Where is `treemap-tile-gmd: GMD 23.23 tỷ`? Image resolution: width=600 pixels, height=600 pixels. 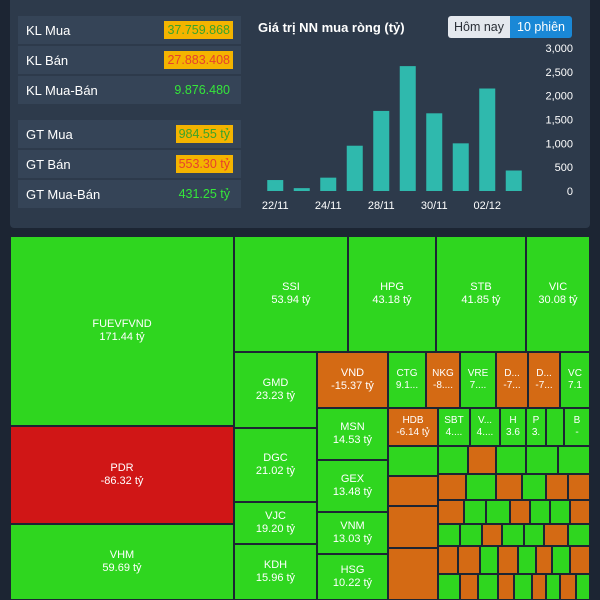 treemap-tile-gmd: GMD 23.23 tỷ is located at coordinates (275, 390).